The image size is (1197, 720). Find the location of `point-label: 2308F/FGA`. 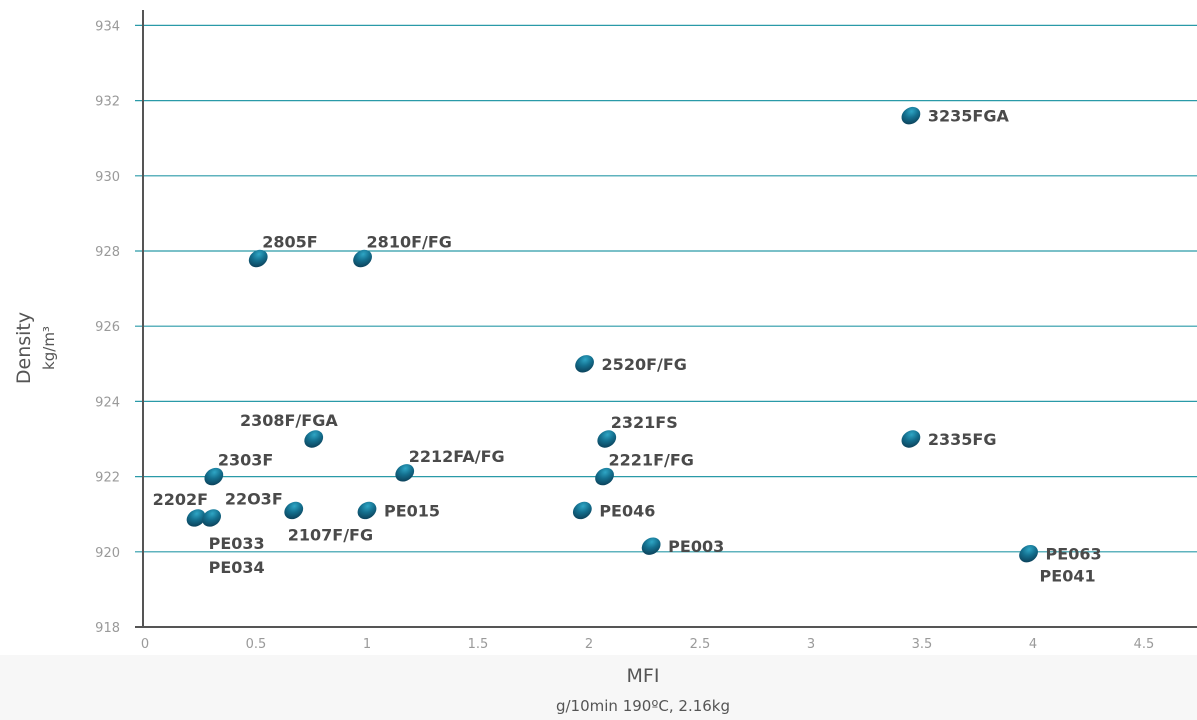

point-label: 2308F/FGA is located at coordinates (289, 420).